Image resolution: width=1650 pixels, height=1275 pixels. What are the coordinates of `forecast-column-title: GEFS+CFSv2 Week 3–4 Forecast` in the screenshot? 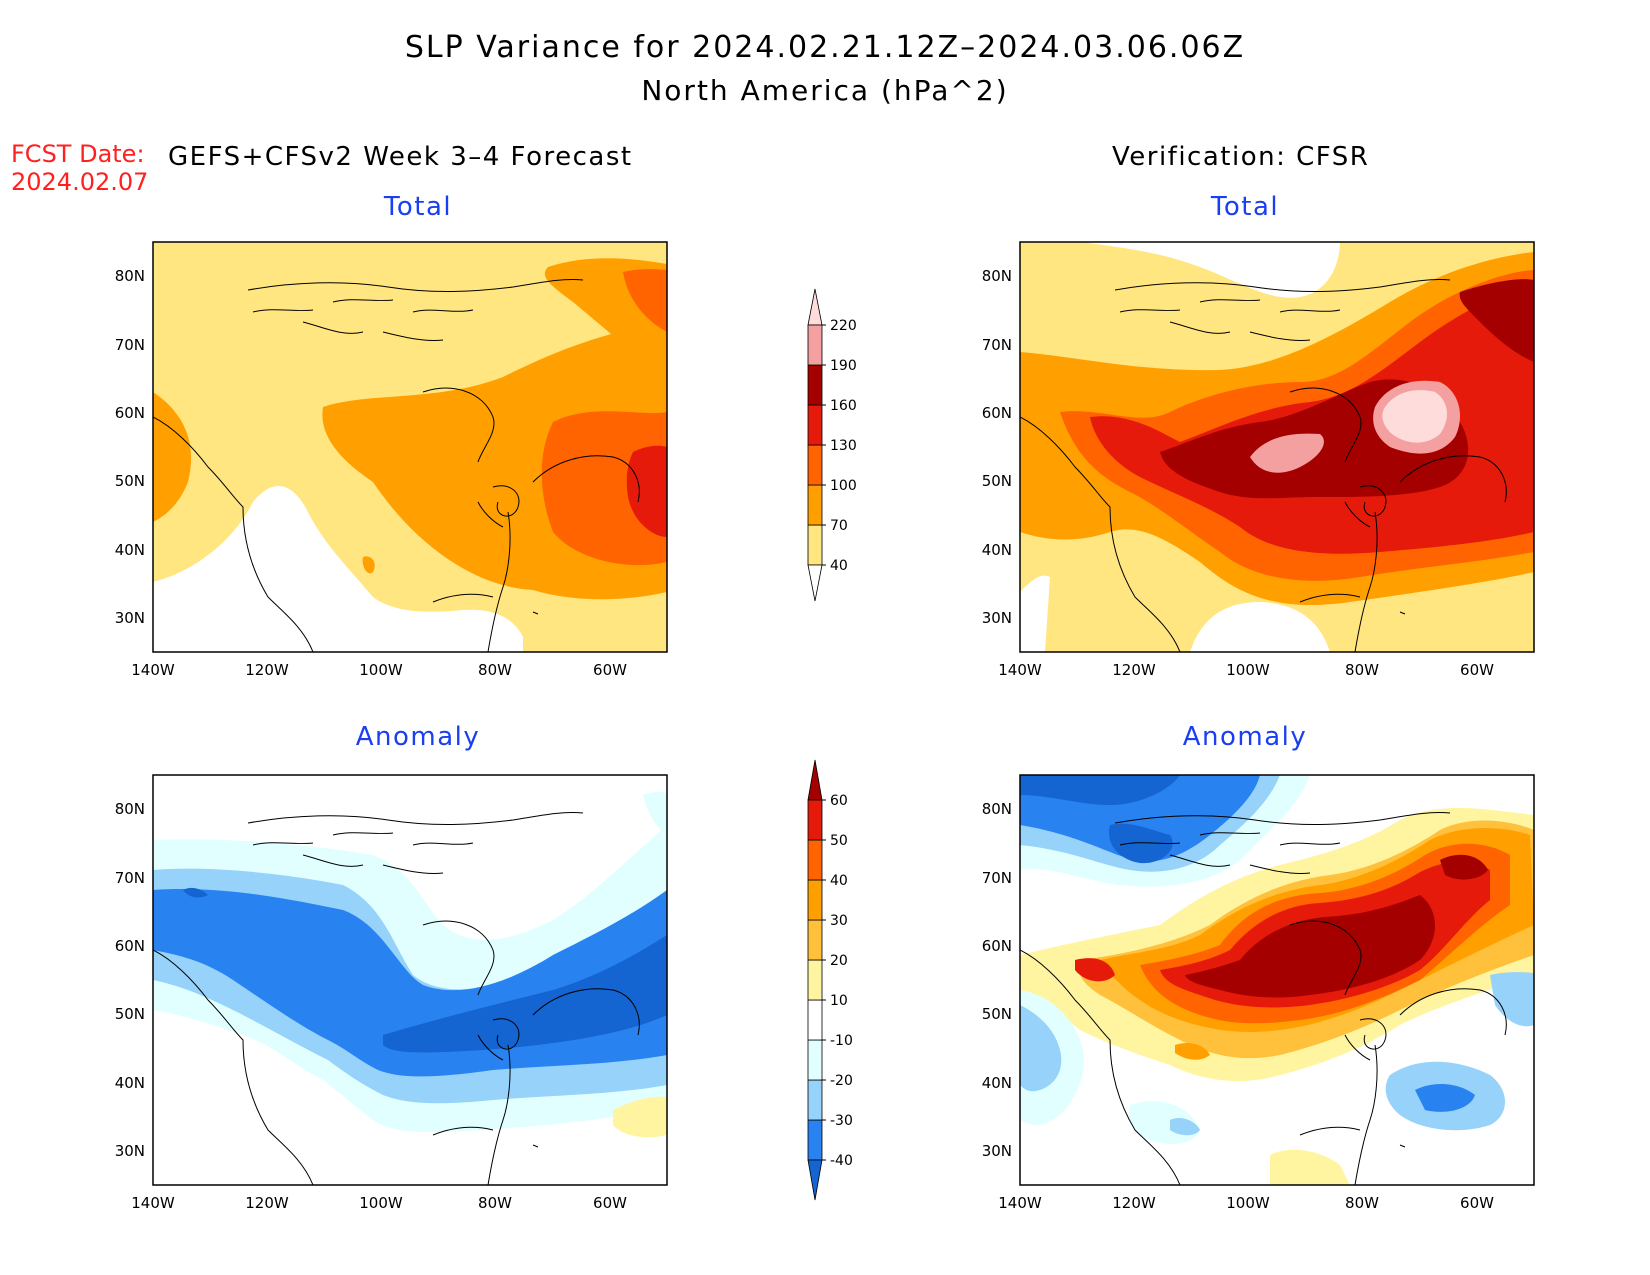 It's located at (400, 157).